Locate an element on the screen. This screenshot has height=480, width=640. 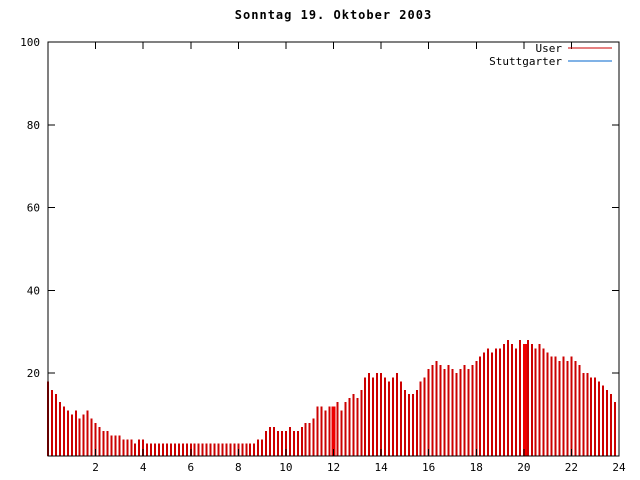
x-tick-label: 10 is located at coordinates (285, 467).